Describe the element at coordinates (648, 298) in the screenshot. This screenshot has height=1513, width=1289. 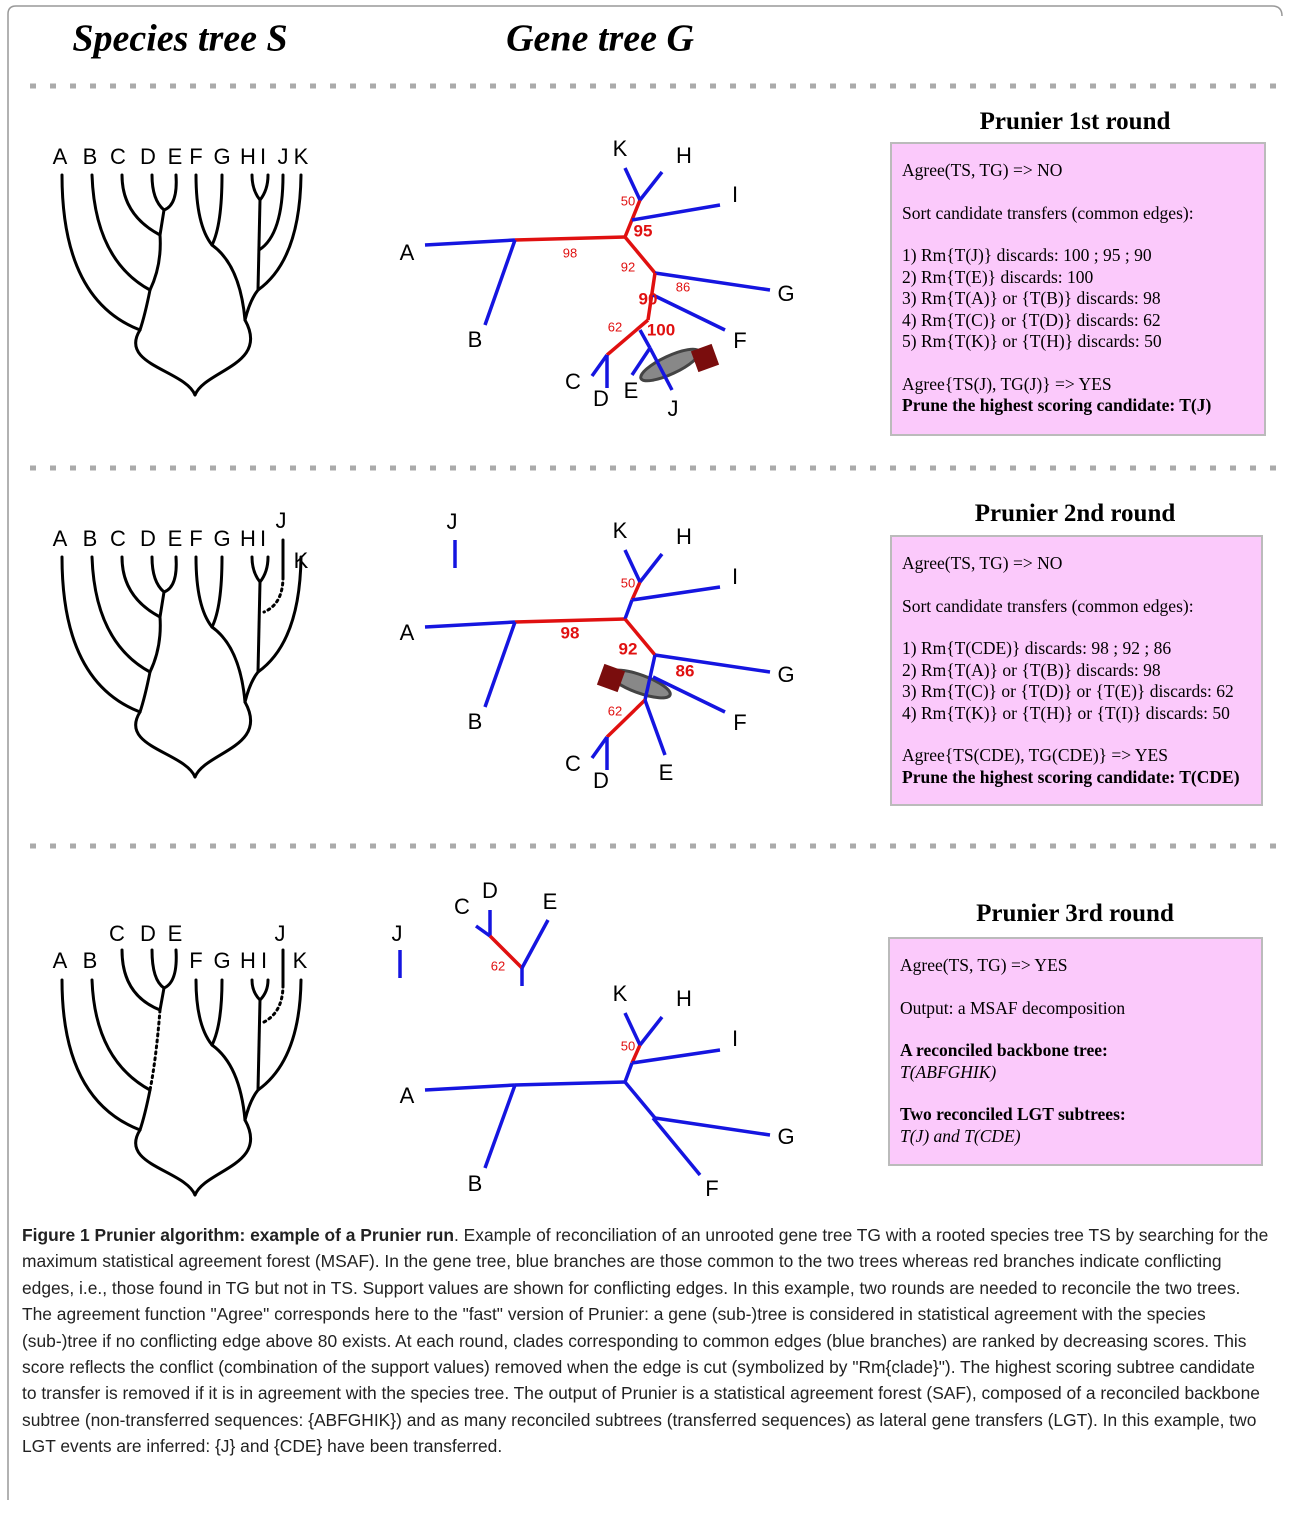
I see `support-value: 90` at that location.